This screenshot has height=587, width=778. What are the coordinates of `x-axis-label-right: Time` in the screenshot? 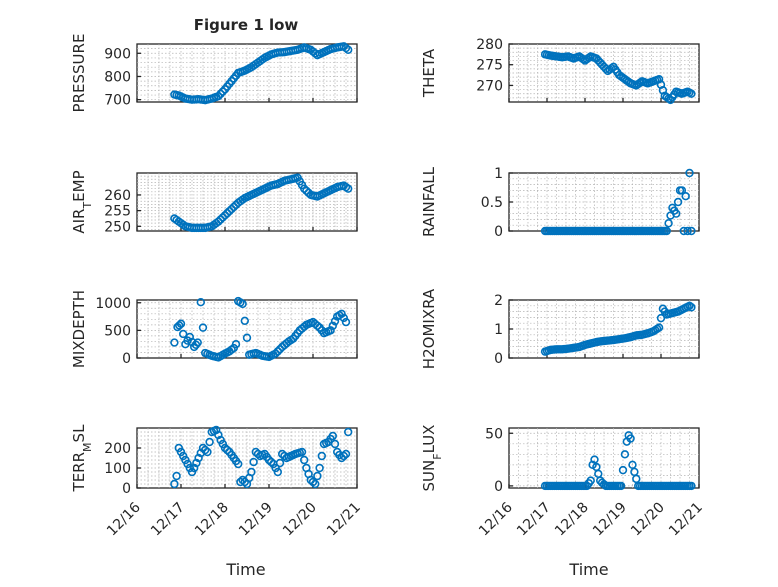 It's located at (588, 569).